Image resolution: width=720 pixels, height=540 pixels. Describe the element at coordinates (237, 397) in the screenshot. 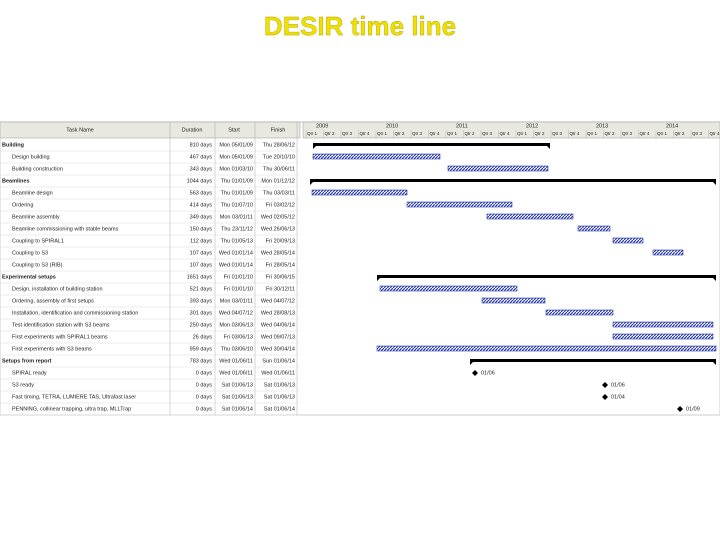

I see `task-start: Sat 01/06/13` at that location.